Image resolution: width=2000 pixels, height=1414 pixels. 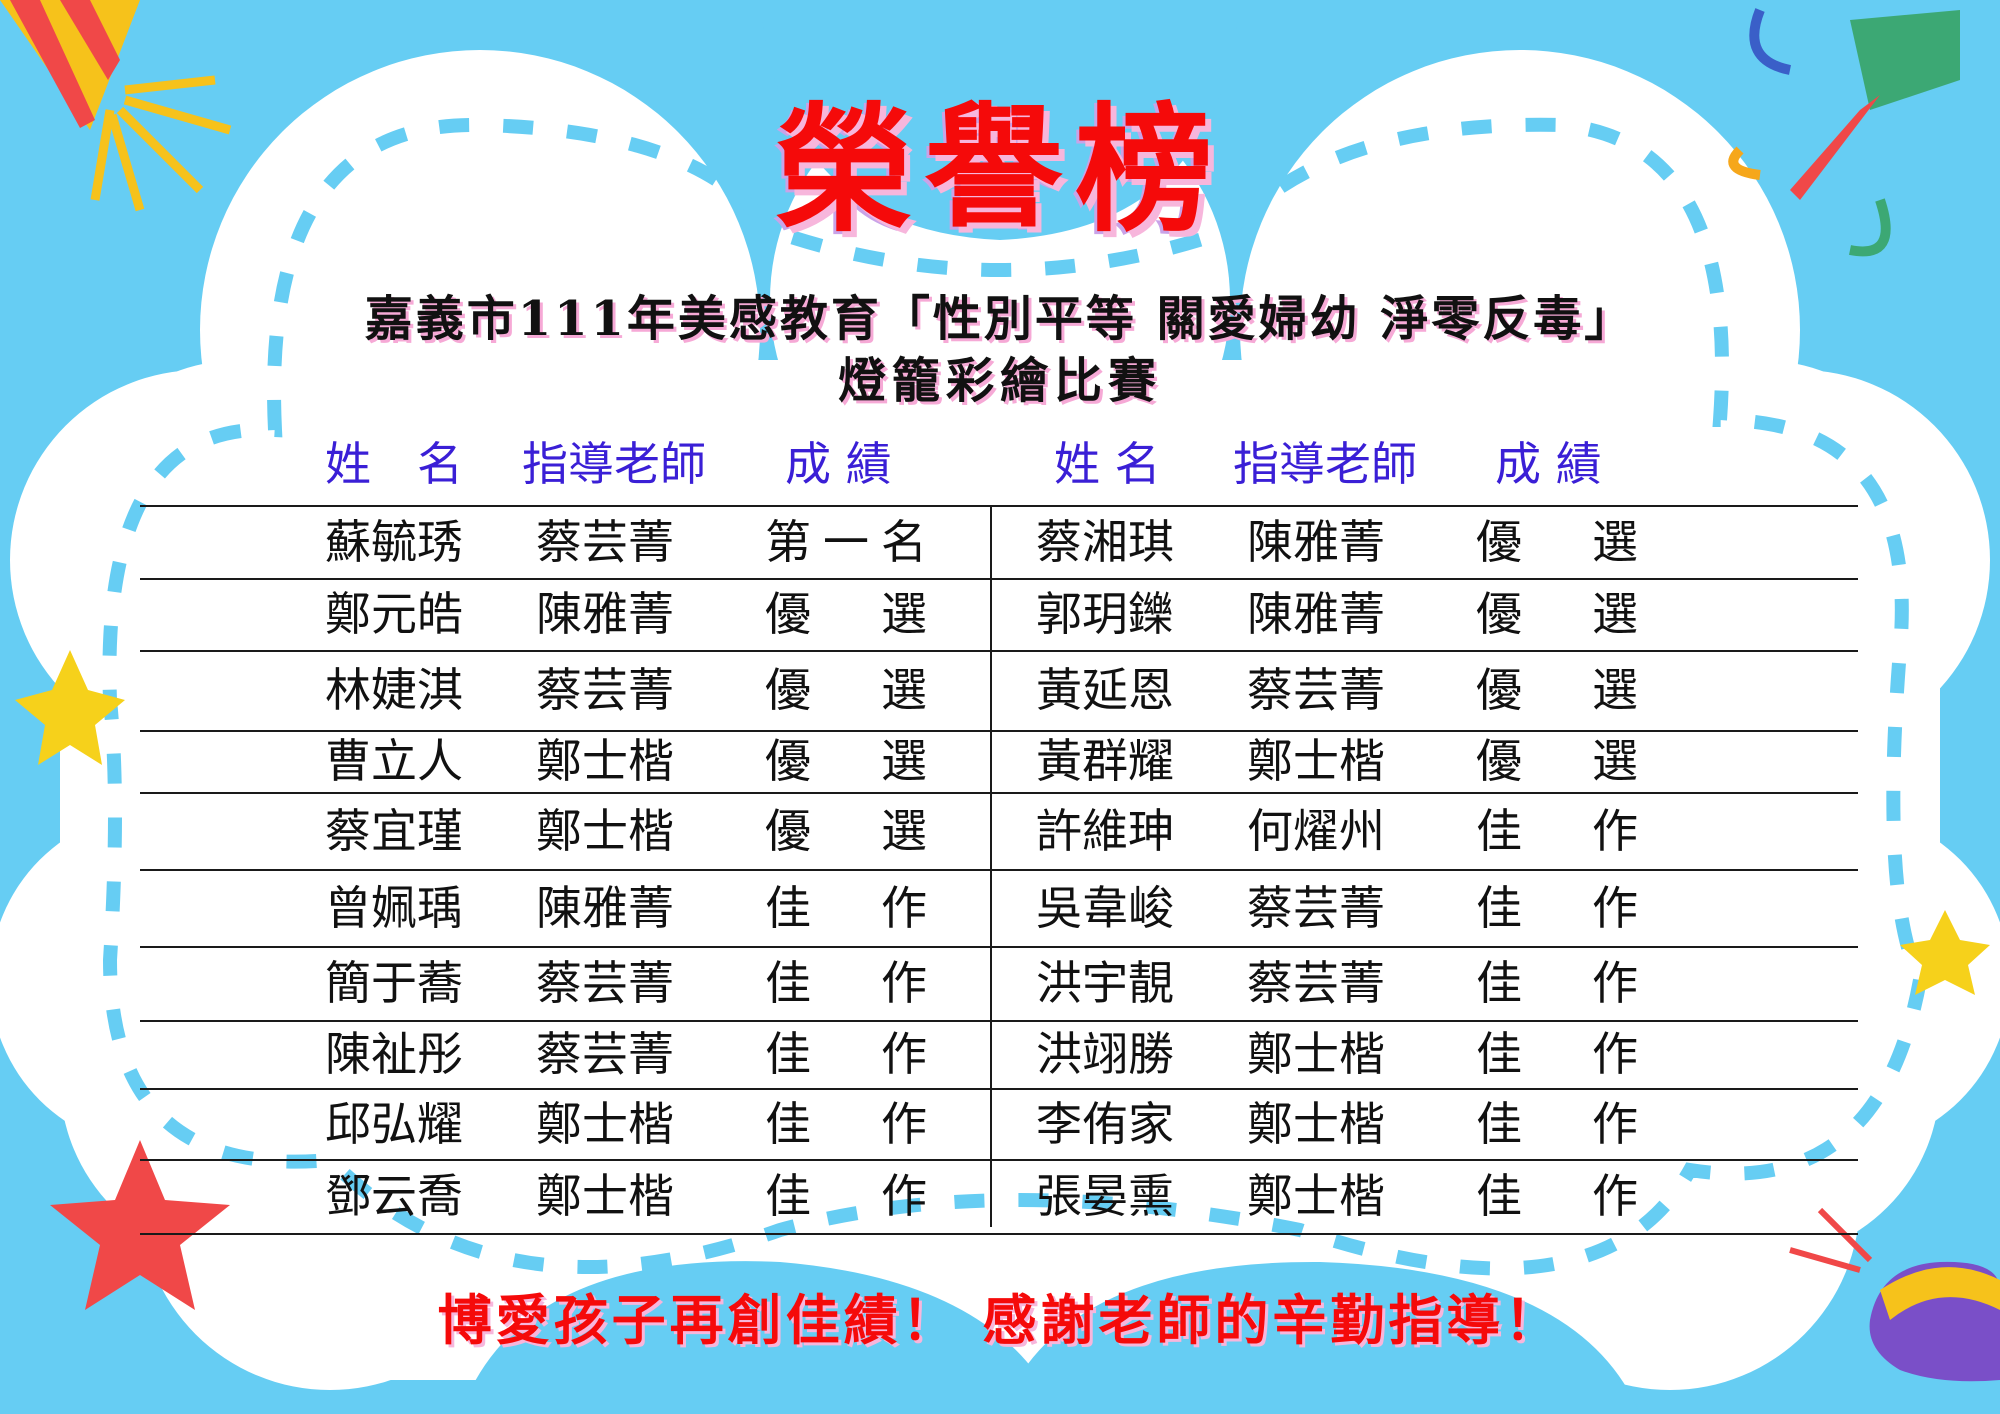 I want to click on event-subtitle-line2: 燈籠彩繪比賽, so click(x=999, y=381).